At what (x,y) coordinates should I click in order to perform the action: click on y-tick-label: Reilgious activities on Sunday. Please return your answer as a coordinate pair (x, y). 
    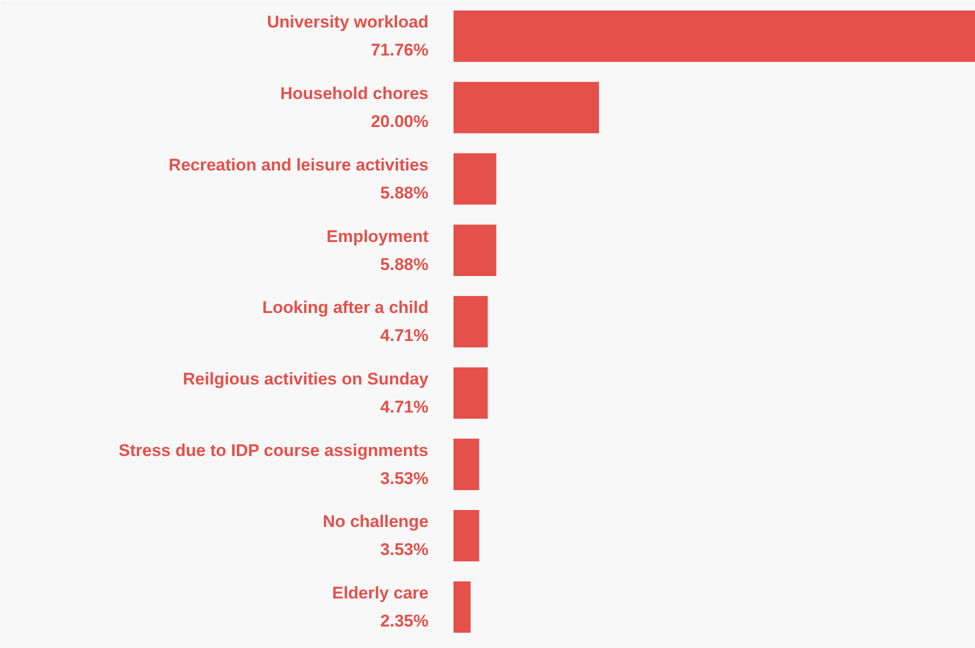
    Looking at the image, I should click on (306, 379).